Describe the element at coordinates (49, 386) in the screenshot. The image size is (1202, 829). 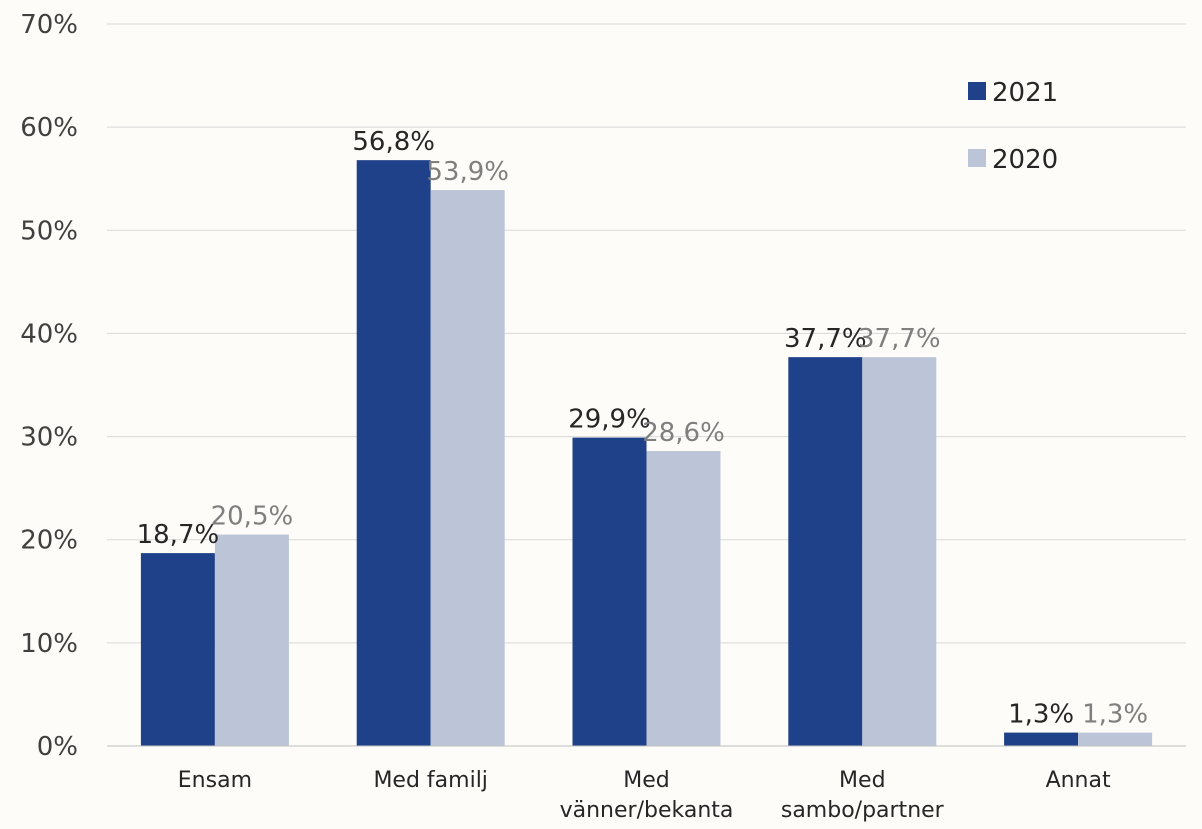
I see `y-axis-tick-labels: 0% 10% 20% 30% 40% 50% 60% 70%` at that location.